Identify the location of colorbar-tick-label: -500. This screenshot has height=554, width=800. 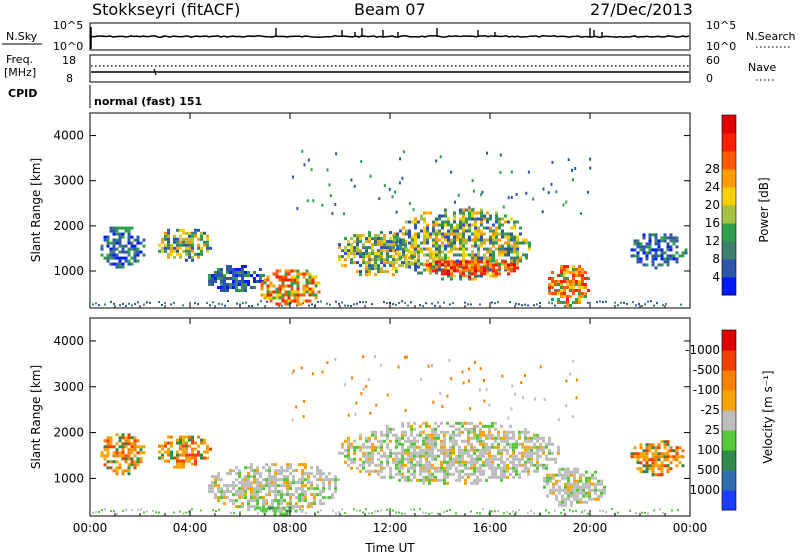
(706, 370).